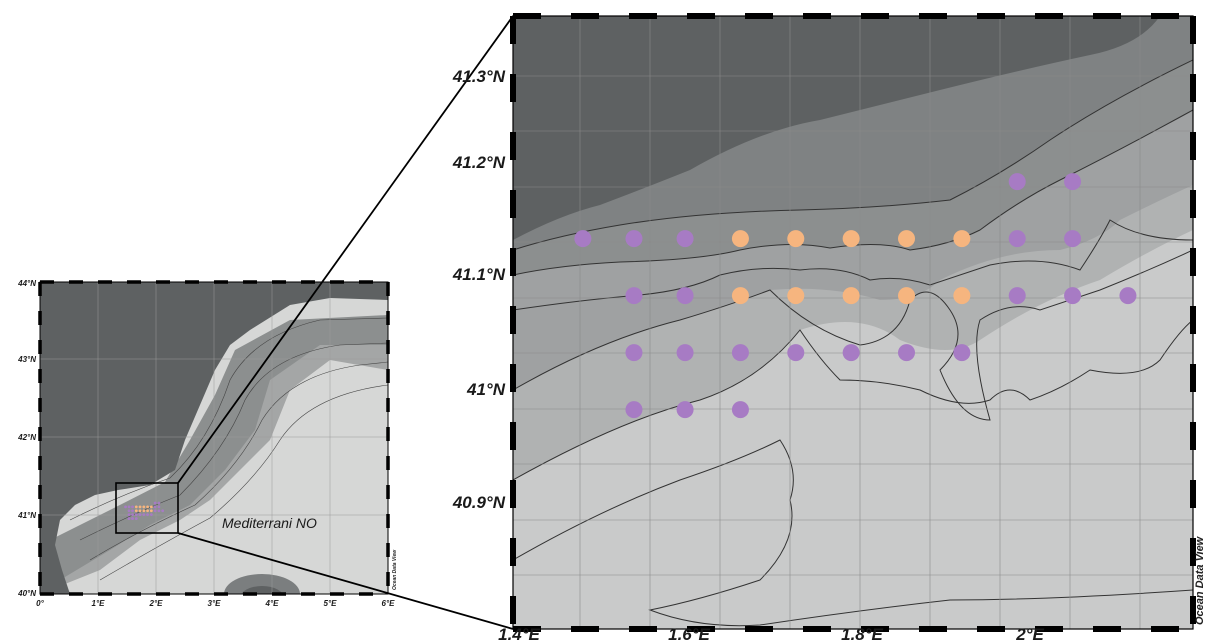  Describe the element at coordinates (156, 603) in the screenshot. I see `overview-lon-label: 2°E` at that location.